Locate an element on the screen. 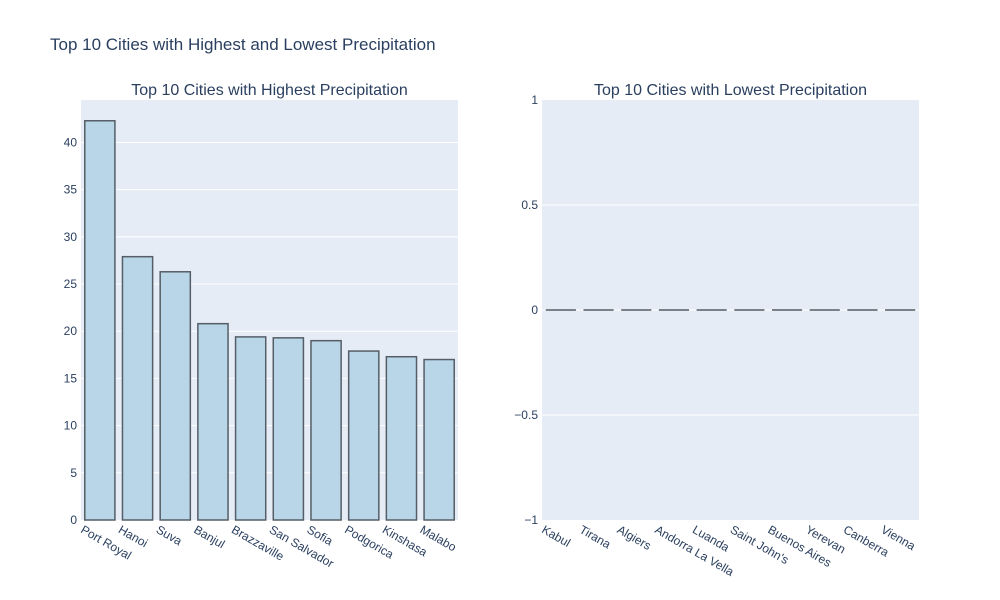 This screenshot has width=1000, height=600. lowest-ytick-label: −1 is located at coordinates (531, 520).